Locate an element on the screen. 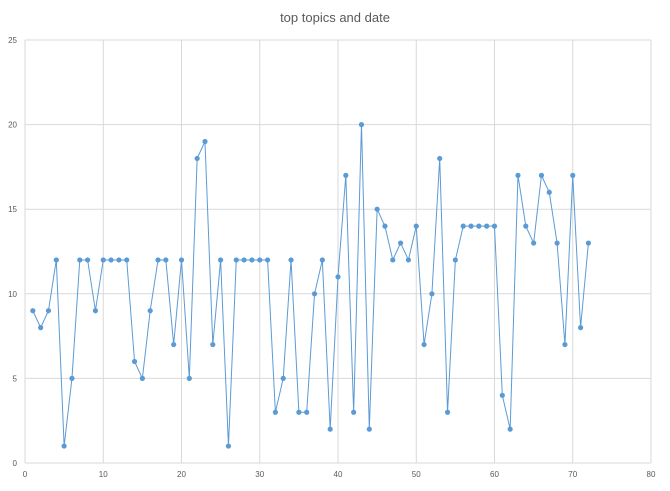 This screenshot has height=491, width=670. x-tick-label: 80 is located at coordinates (651, 474).